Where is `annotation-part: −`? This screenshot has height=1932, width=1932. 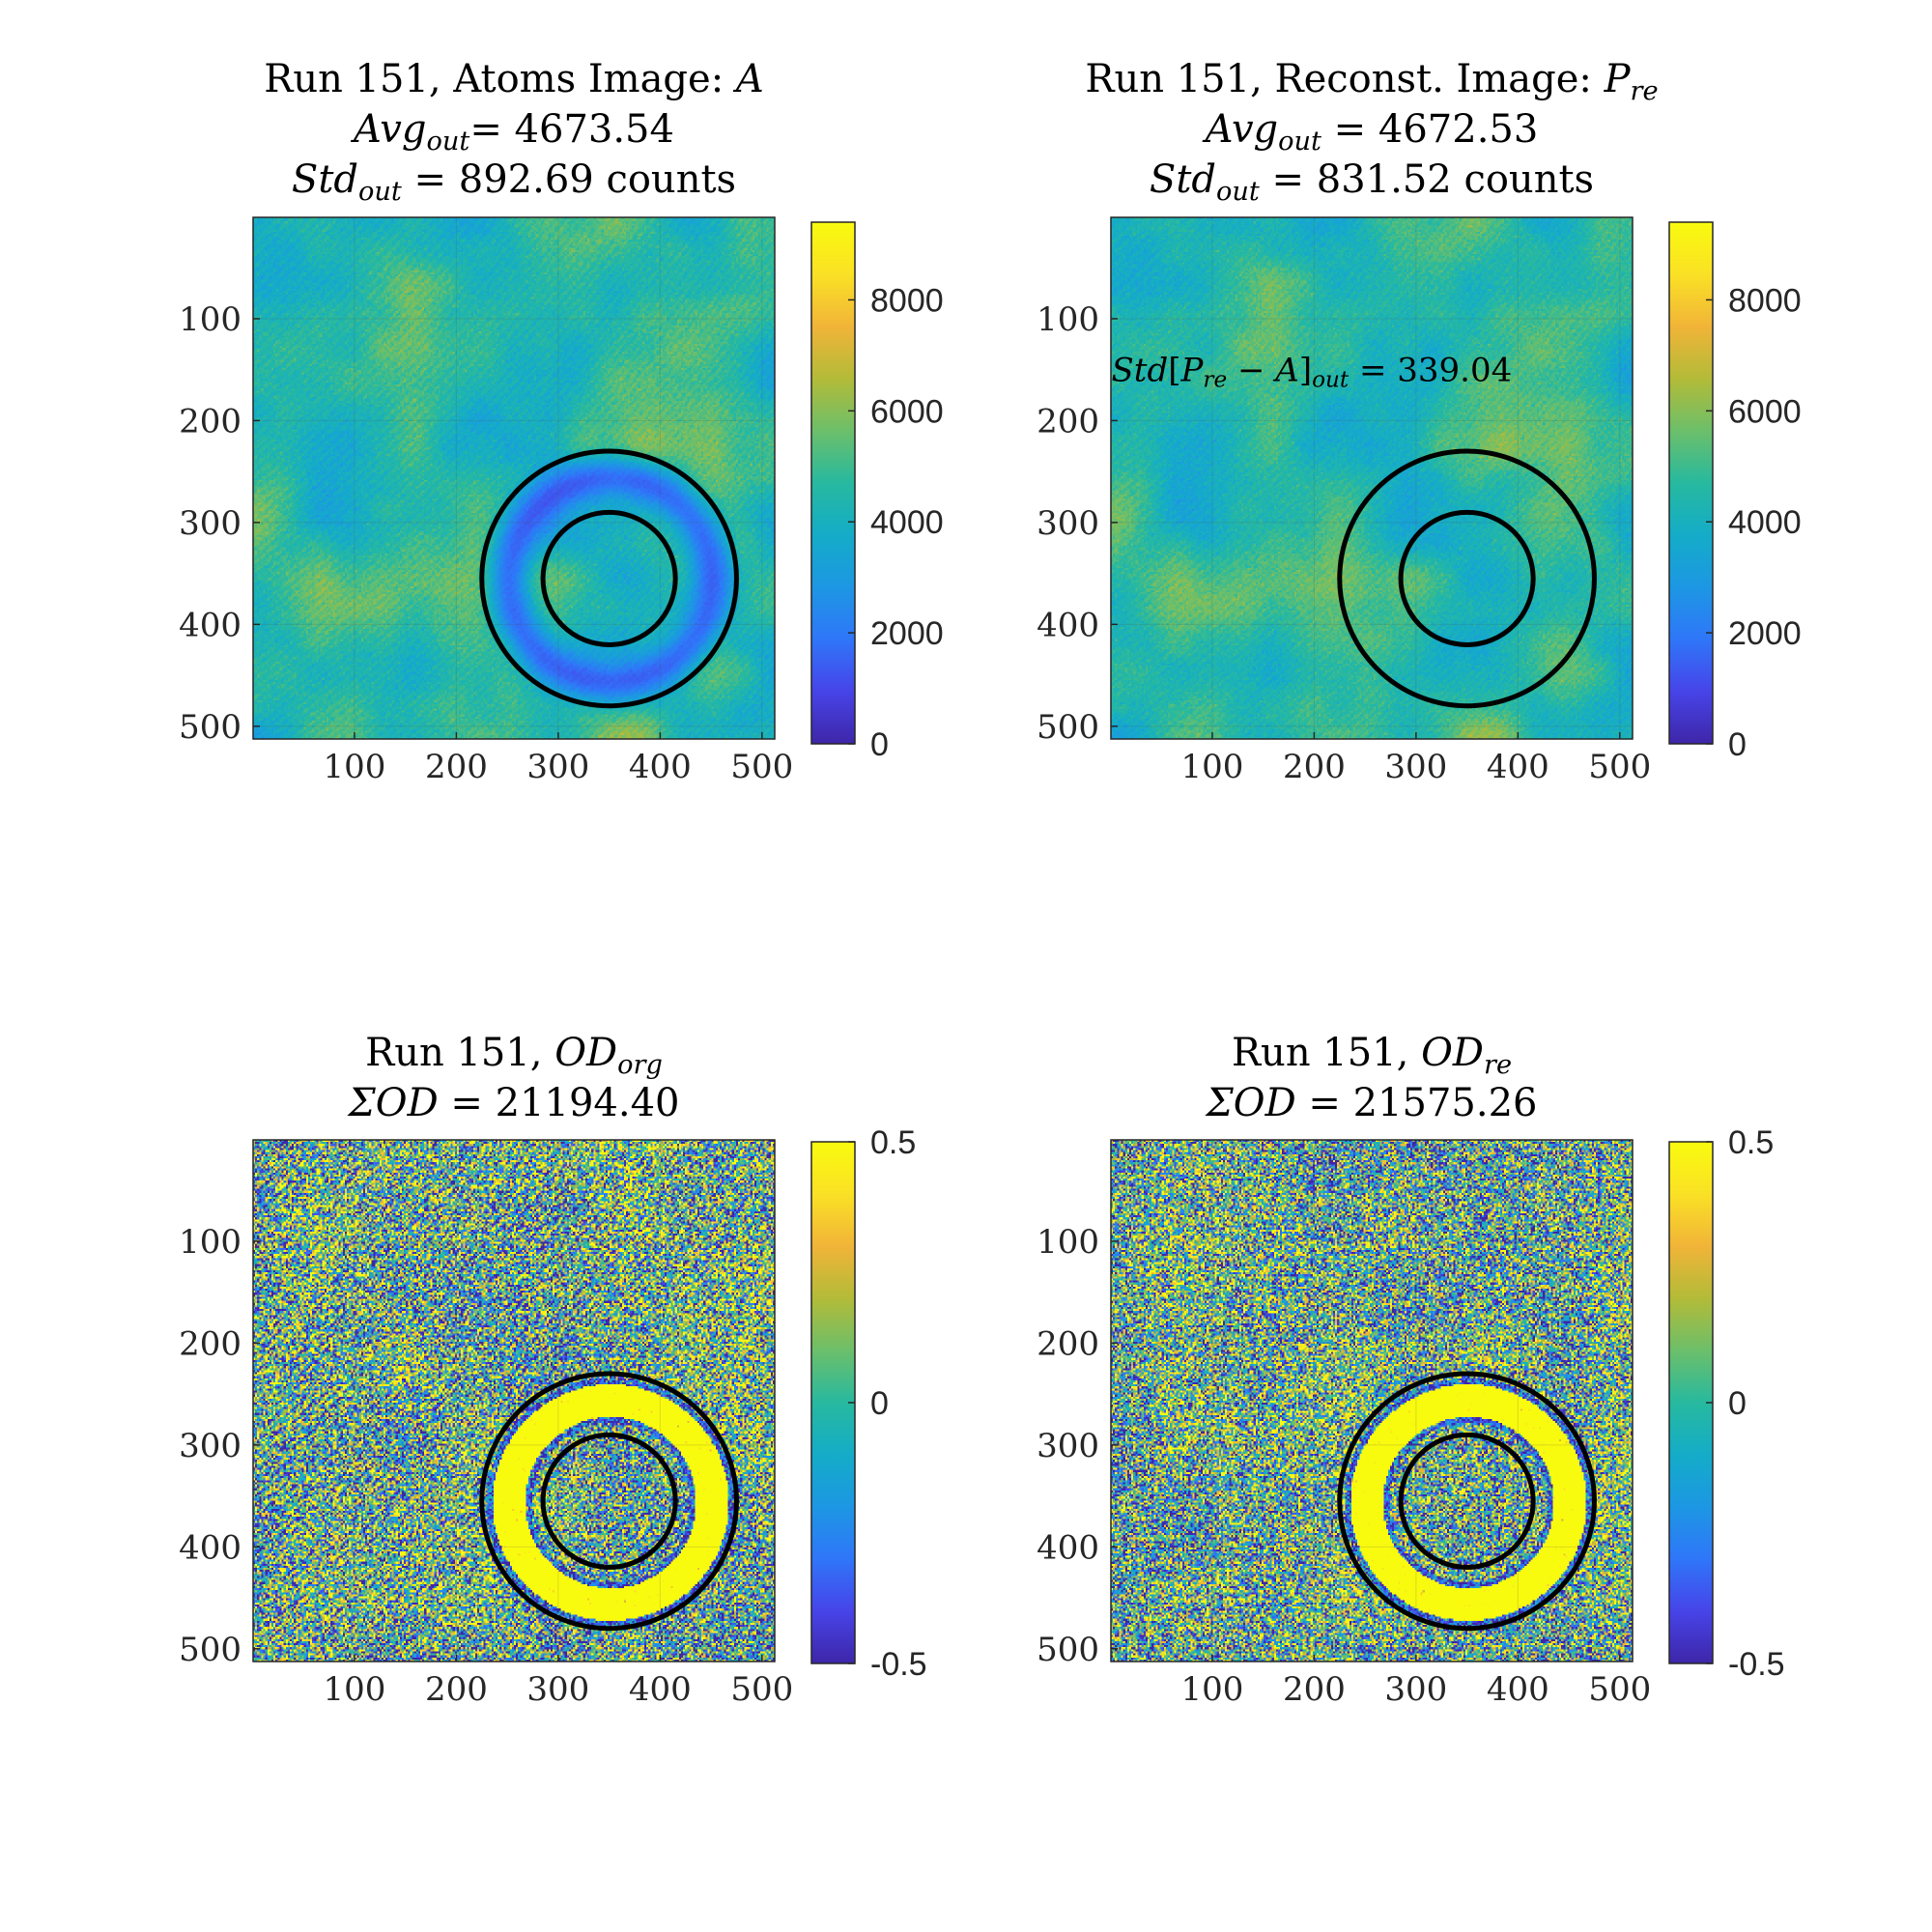
annotation-part: − is located at coordinates (1251, 371).